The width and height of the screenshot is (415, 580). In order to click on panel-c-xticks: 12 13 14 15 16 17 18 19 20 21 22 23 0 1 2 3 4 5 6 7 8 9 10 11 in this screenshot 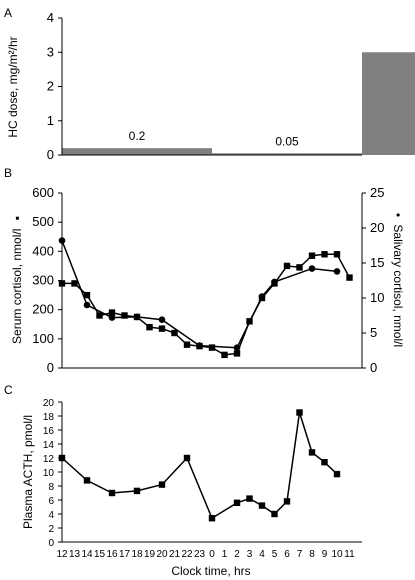, I will do `click(205, 554)`.